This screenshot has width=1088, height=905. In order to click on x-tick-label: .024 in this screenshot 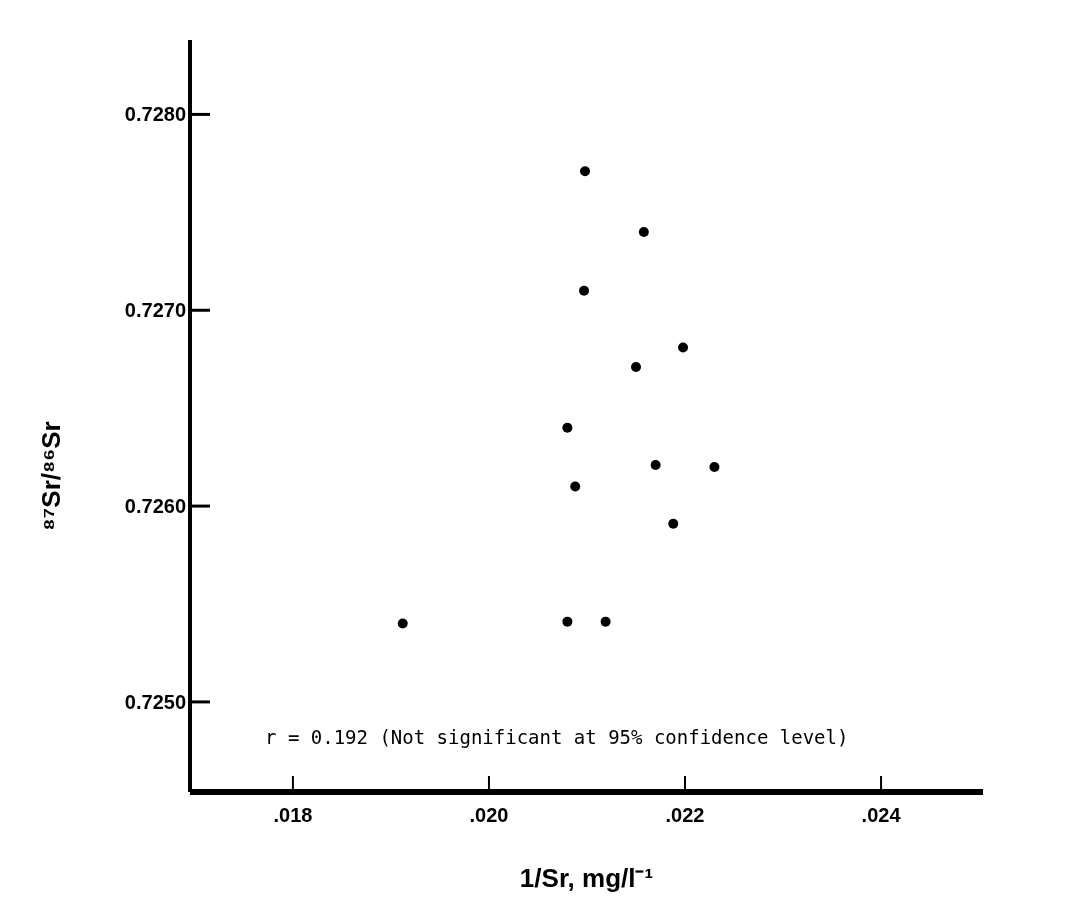, I will do `click(881, 815)`.